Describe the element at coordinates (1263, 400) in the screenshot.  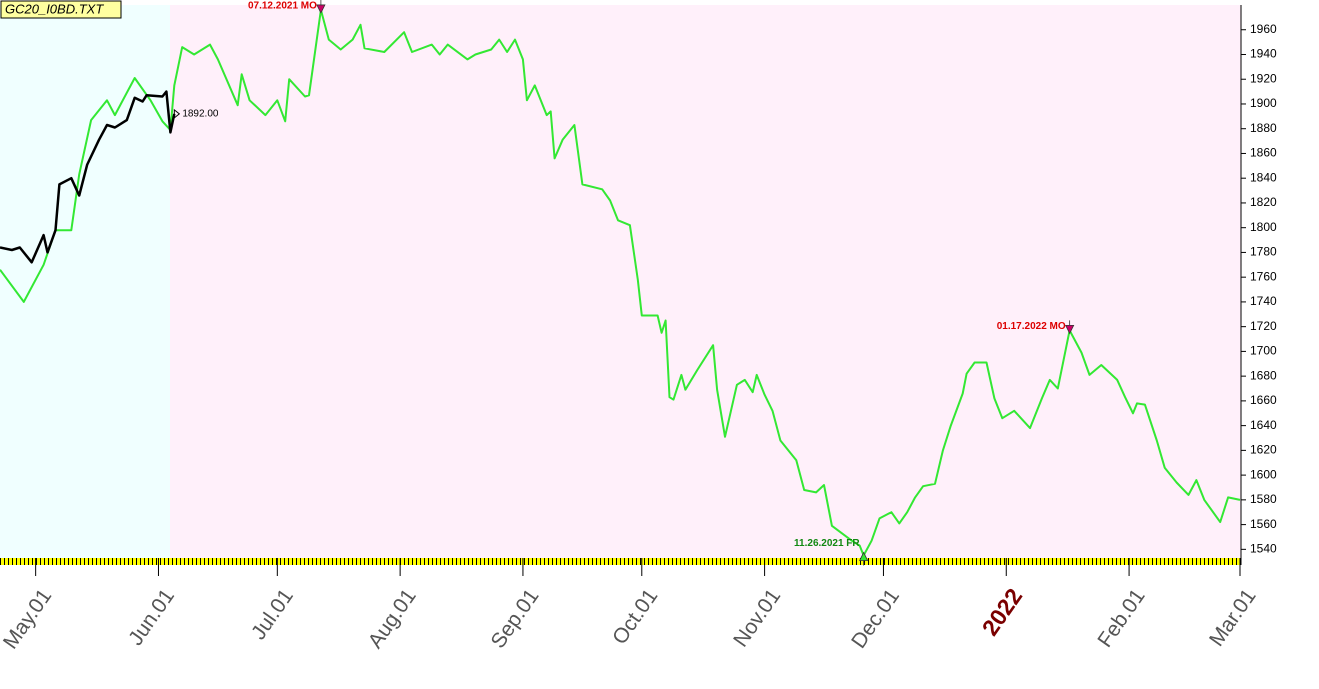
I see `y-tick-label: 1660` at that location.